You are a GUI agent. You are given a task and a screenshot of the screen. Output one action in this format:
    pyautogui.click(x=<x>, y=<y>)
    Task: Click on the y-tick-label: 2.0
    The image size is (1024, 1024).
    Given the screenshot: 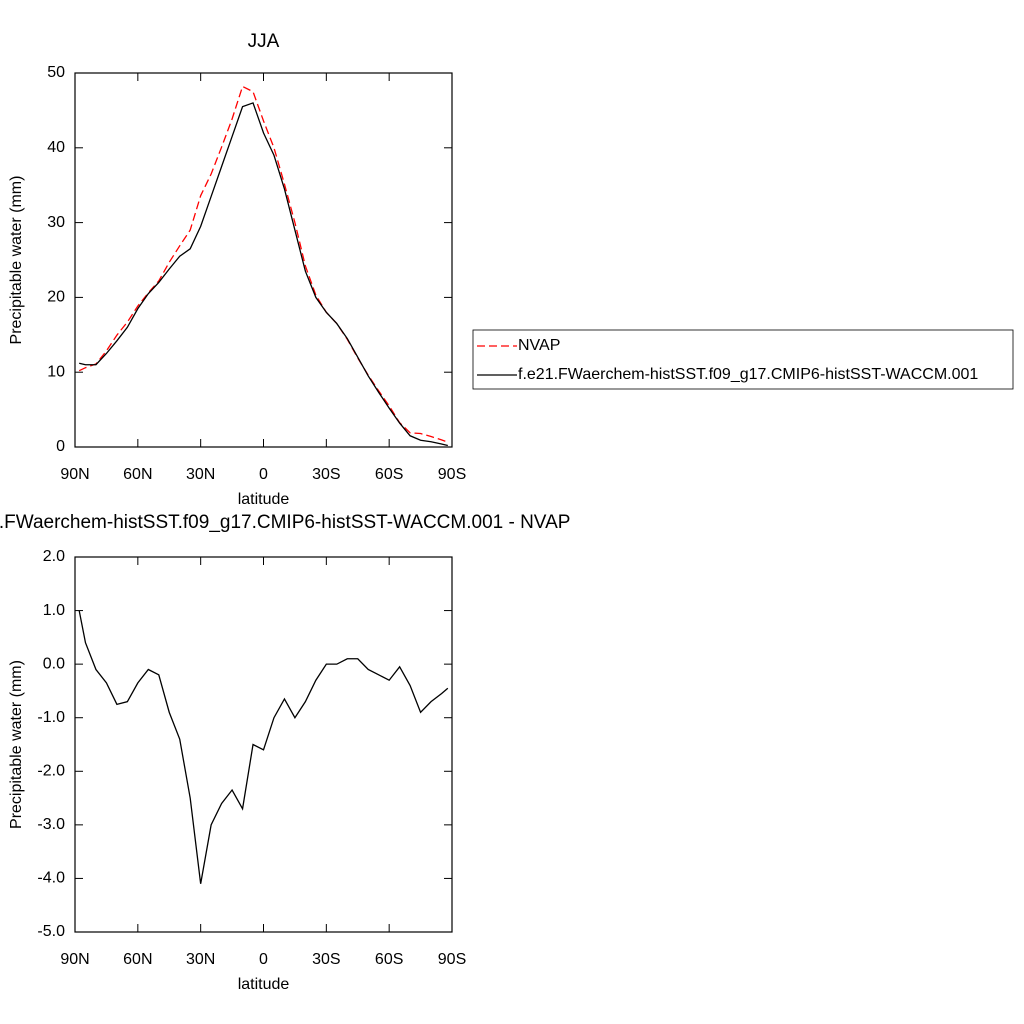 What is the action you would take?
    pyautogui.click(x=54, y=556)
    